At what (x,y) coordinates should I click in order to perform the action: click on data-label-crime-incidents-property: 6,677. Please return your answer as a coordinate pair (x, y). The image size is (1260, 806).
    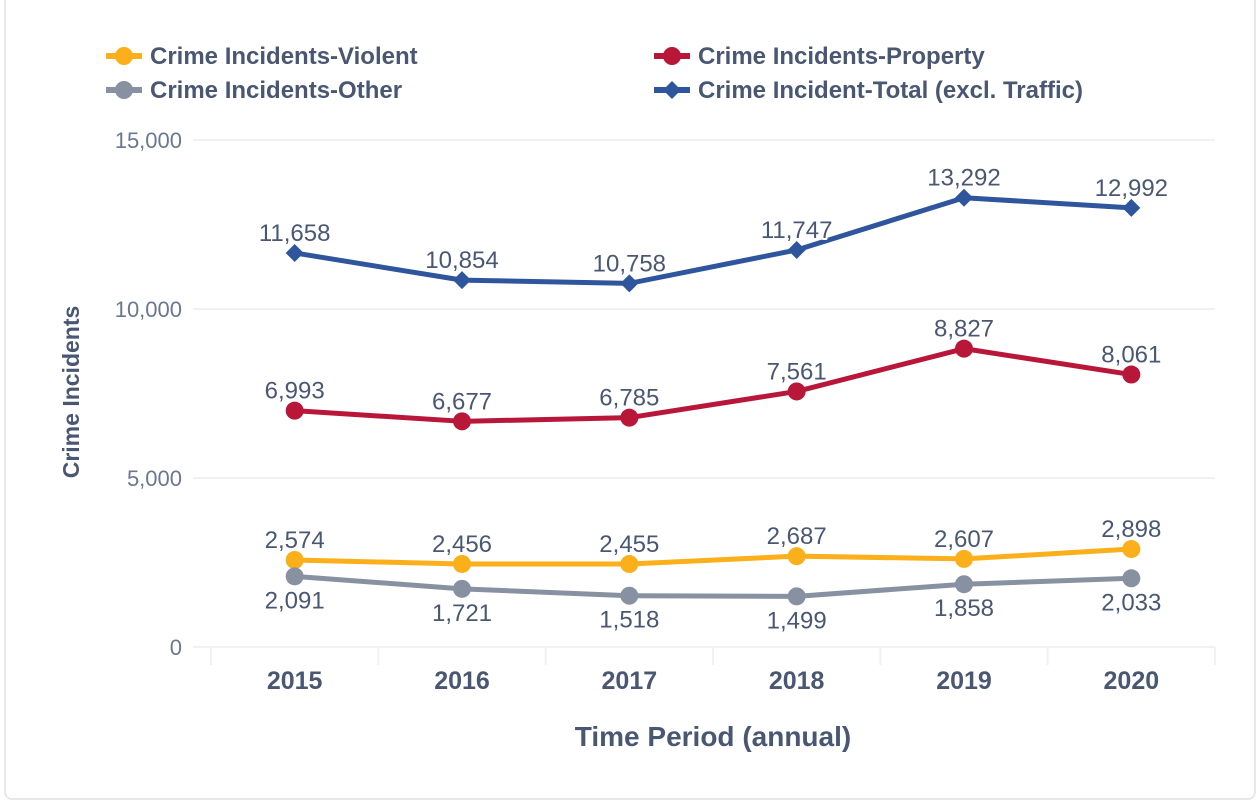
    Looking at the image, I should click on (462, 401).